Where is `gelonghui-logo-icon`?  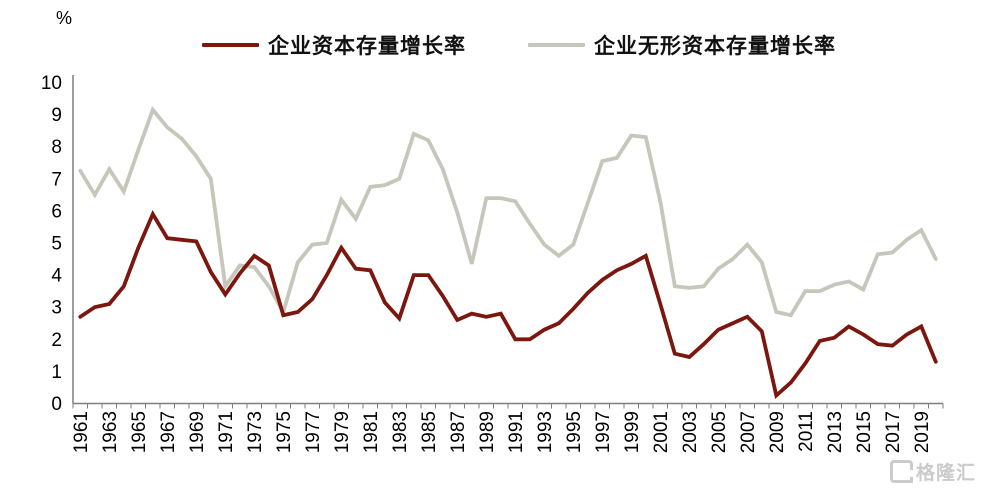
gelonghui-logo-icon is located at coordinates (901, 471).